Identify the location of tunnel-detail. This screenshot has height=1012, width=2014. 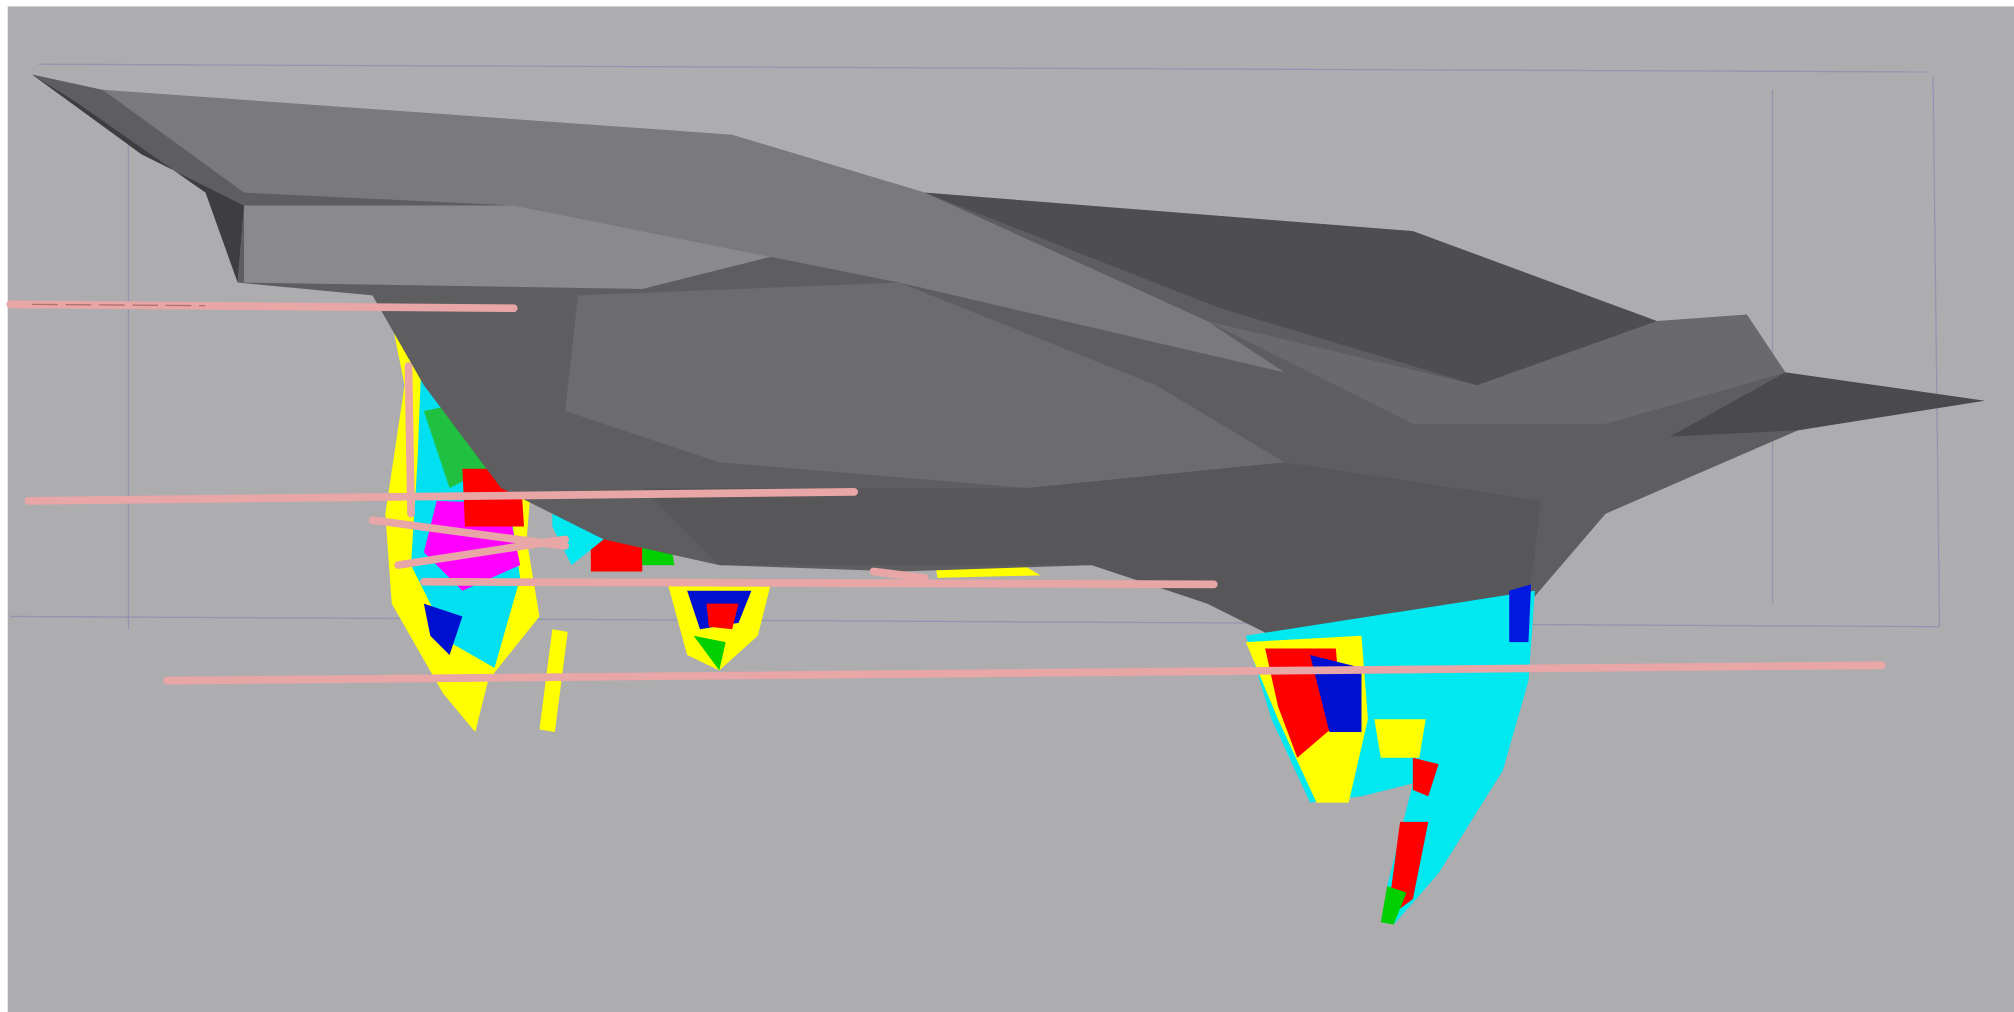
(119, 305).